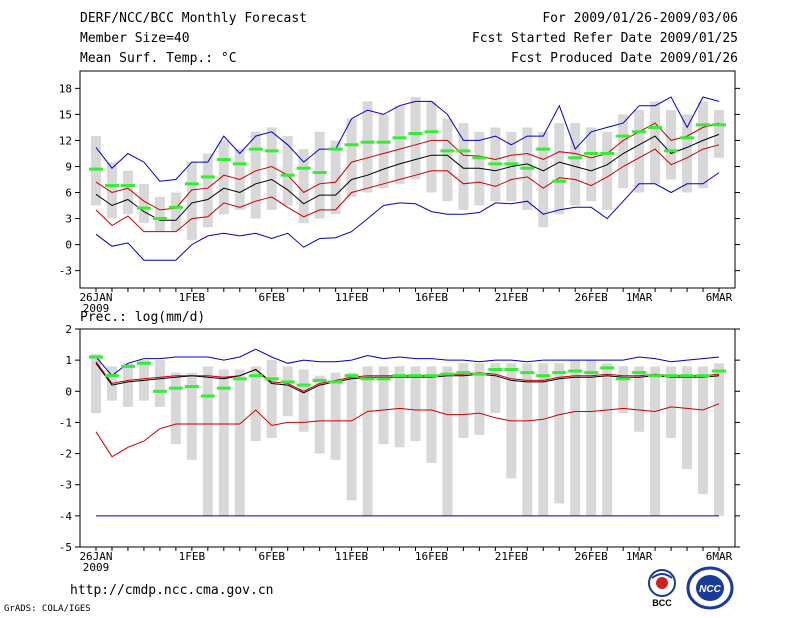 This screenshot has height=618, width=800. What do you see at coordinates (624, 58) in the screenshot?
I see `forecast-produced-date: Fcst Produced Date 2009/01/26` at bounding box center [624, 58].